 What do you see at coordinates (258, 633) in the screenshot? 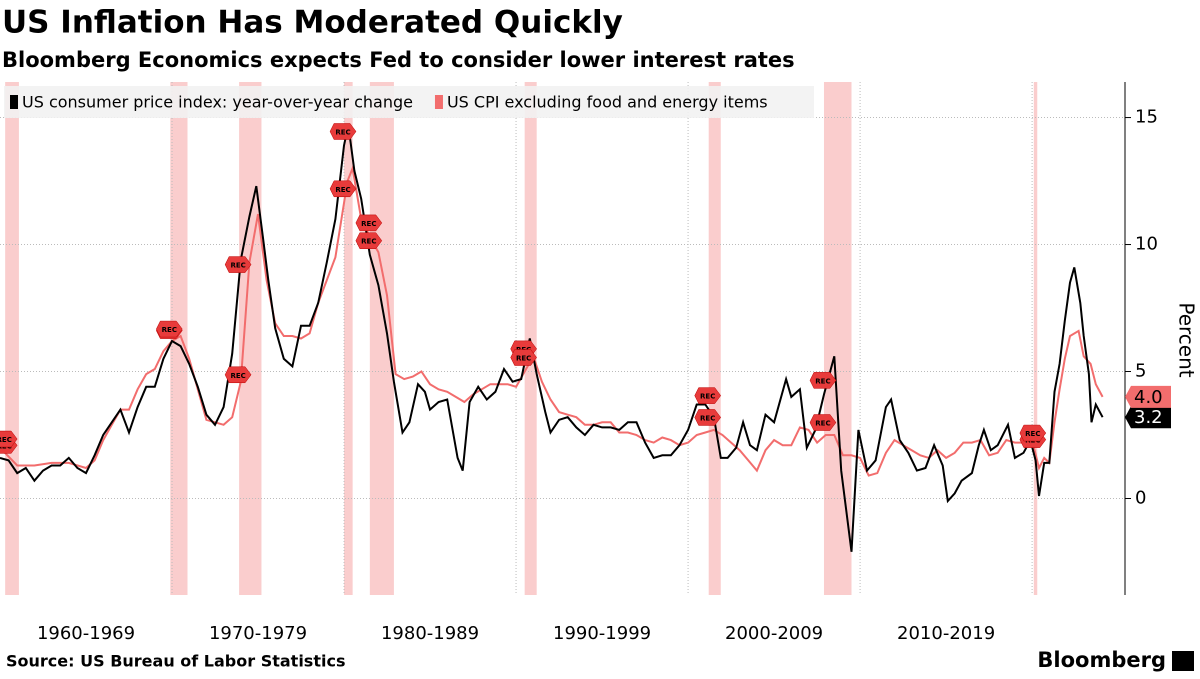
I see `x-tick-label: 1970-1979` at bounding box center [258, 633].